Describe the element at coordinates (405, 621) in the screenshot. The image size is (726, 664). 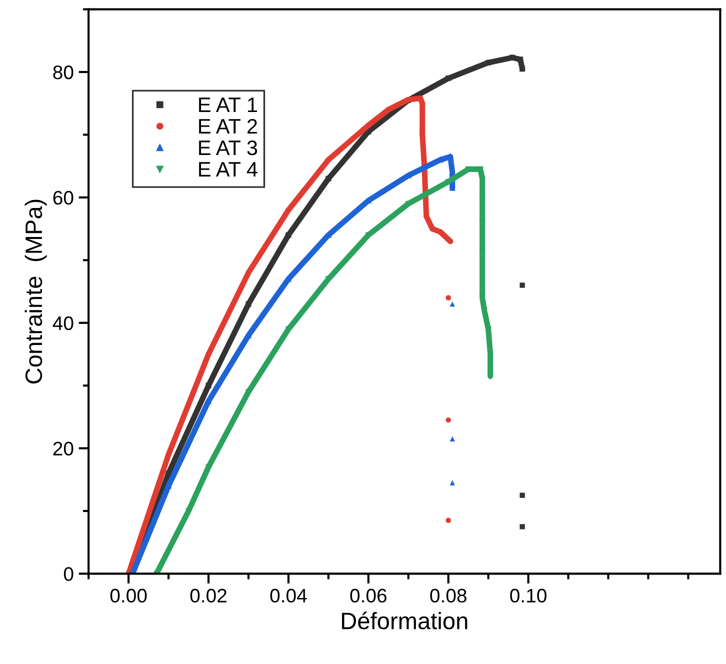
I see `x-axis-title: Déformation` at that location.